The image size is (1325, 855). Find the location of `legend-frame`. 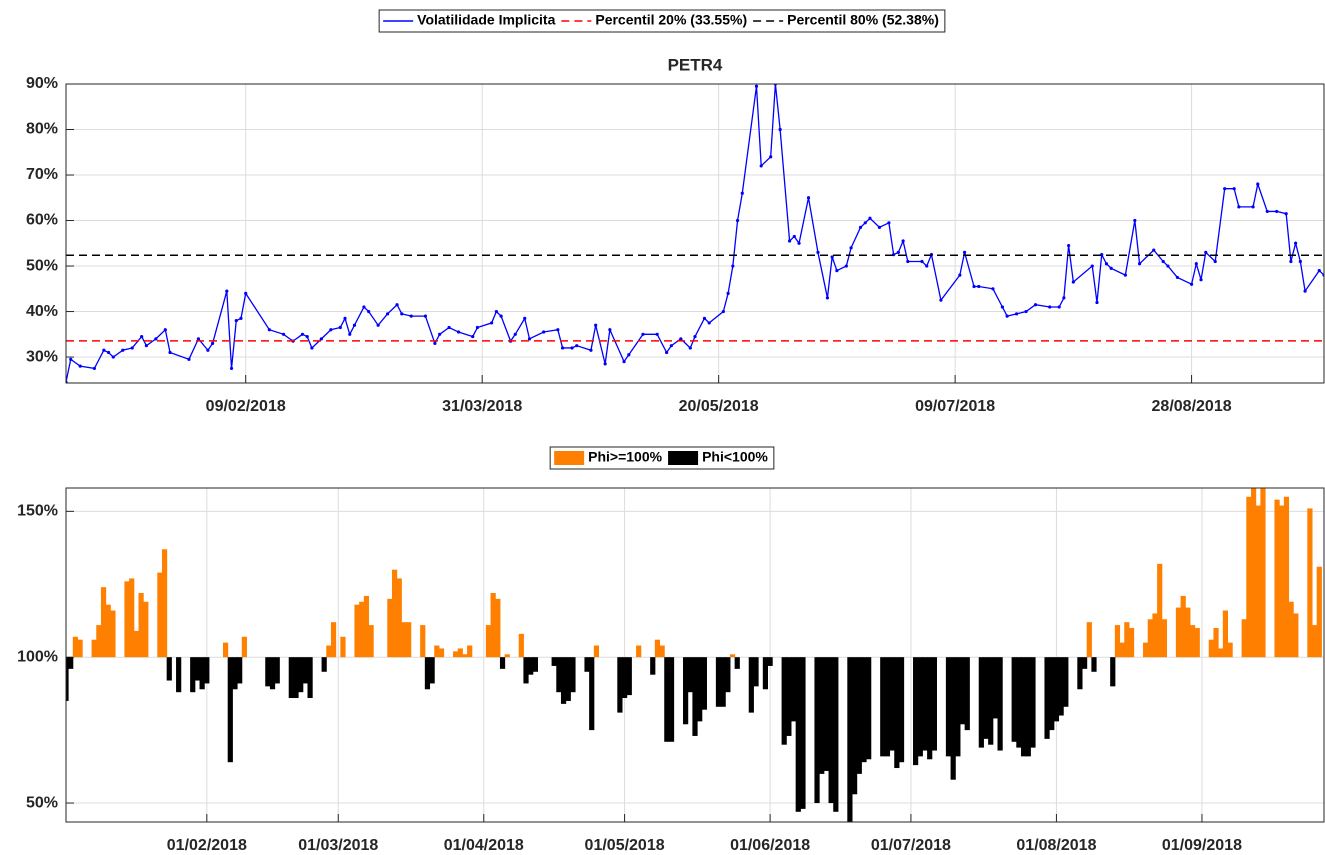

legend-frame is located at coordinates (662, 21).